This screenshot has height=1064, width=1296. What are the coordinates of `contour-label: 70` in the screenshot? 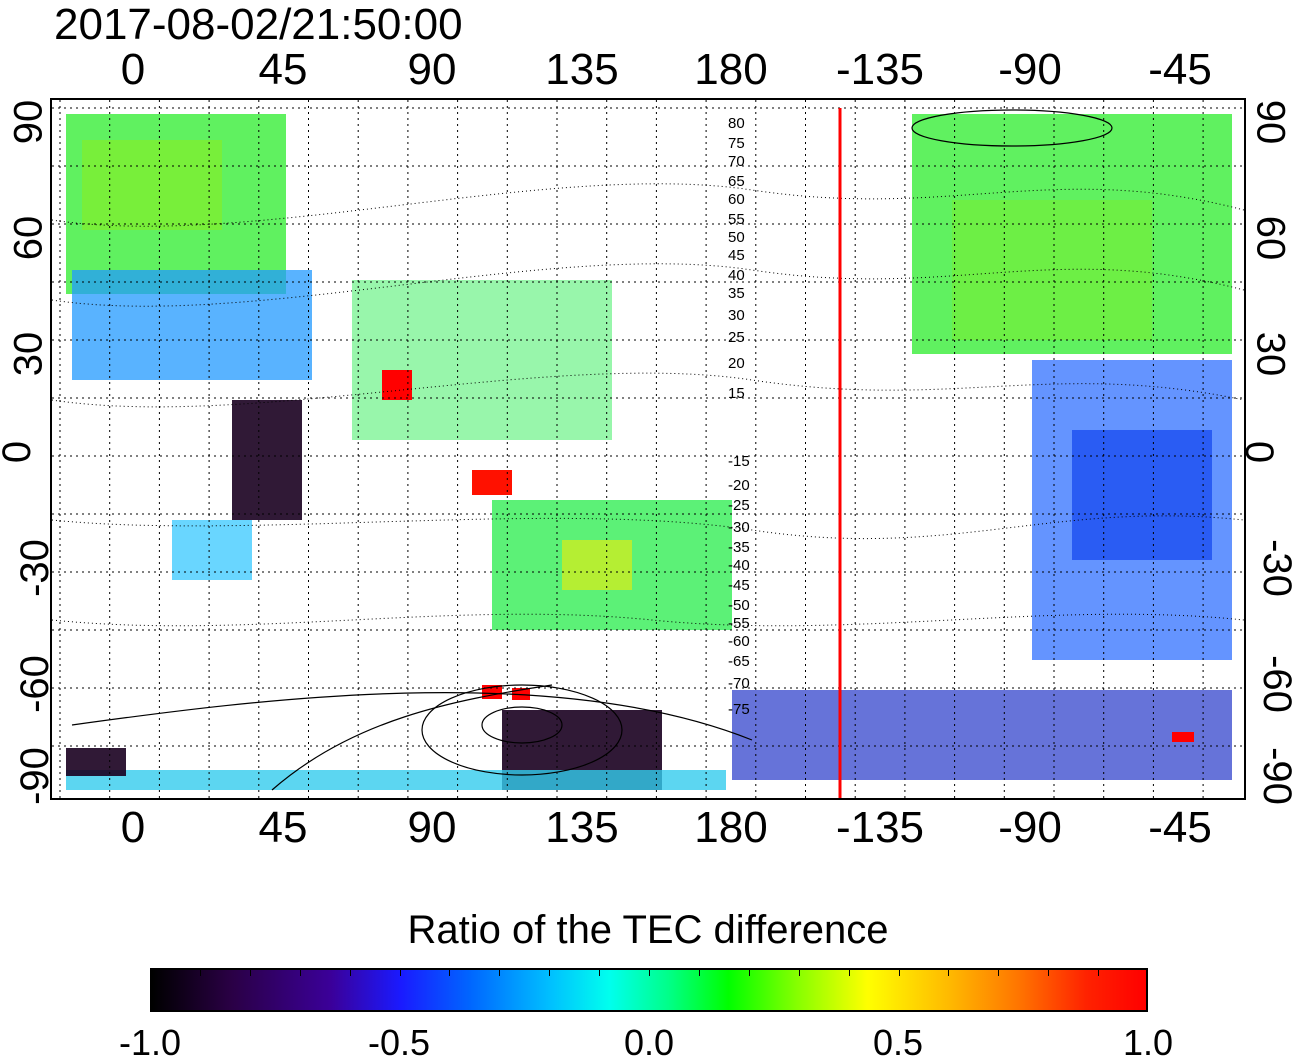 It's located at (736, 161).